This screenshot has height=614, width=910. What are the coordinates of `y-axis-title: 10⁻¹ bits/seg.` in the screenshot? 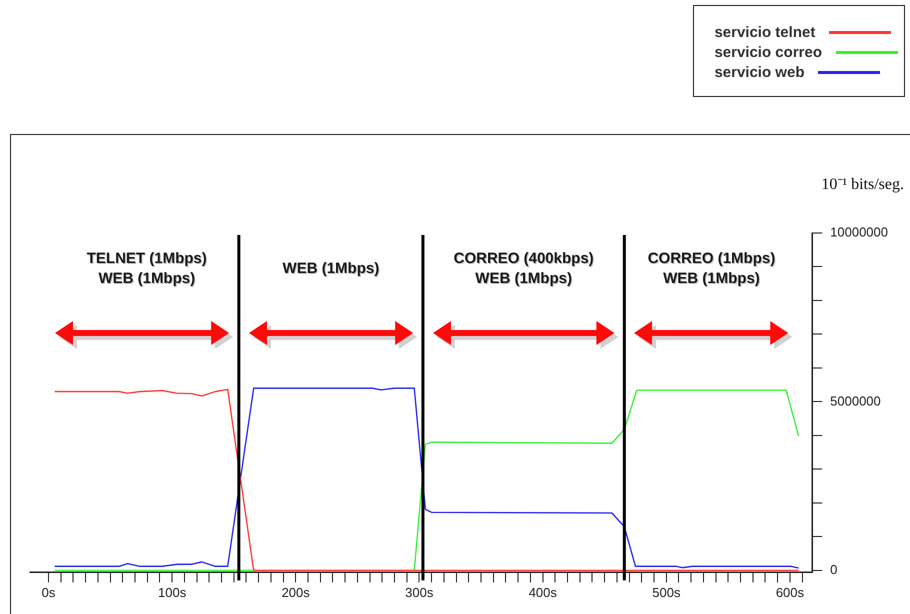 It's located at (862, 185).